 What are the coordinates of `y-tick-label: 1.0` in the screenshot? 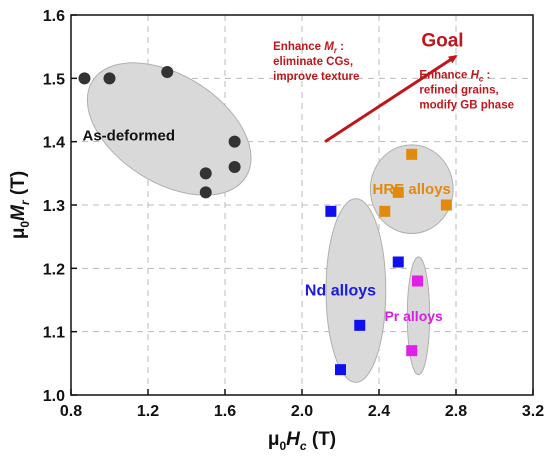 It's located at (54, 396).